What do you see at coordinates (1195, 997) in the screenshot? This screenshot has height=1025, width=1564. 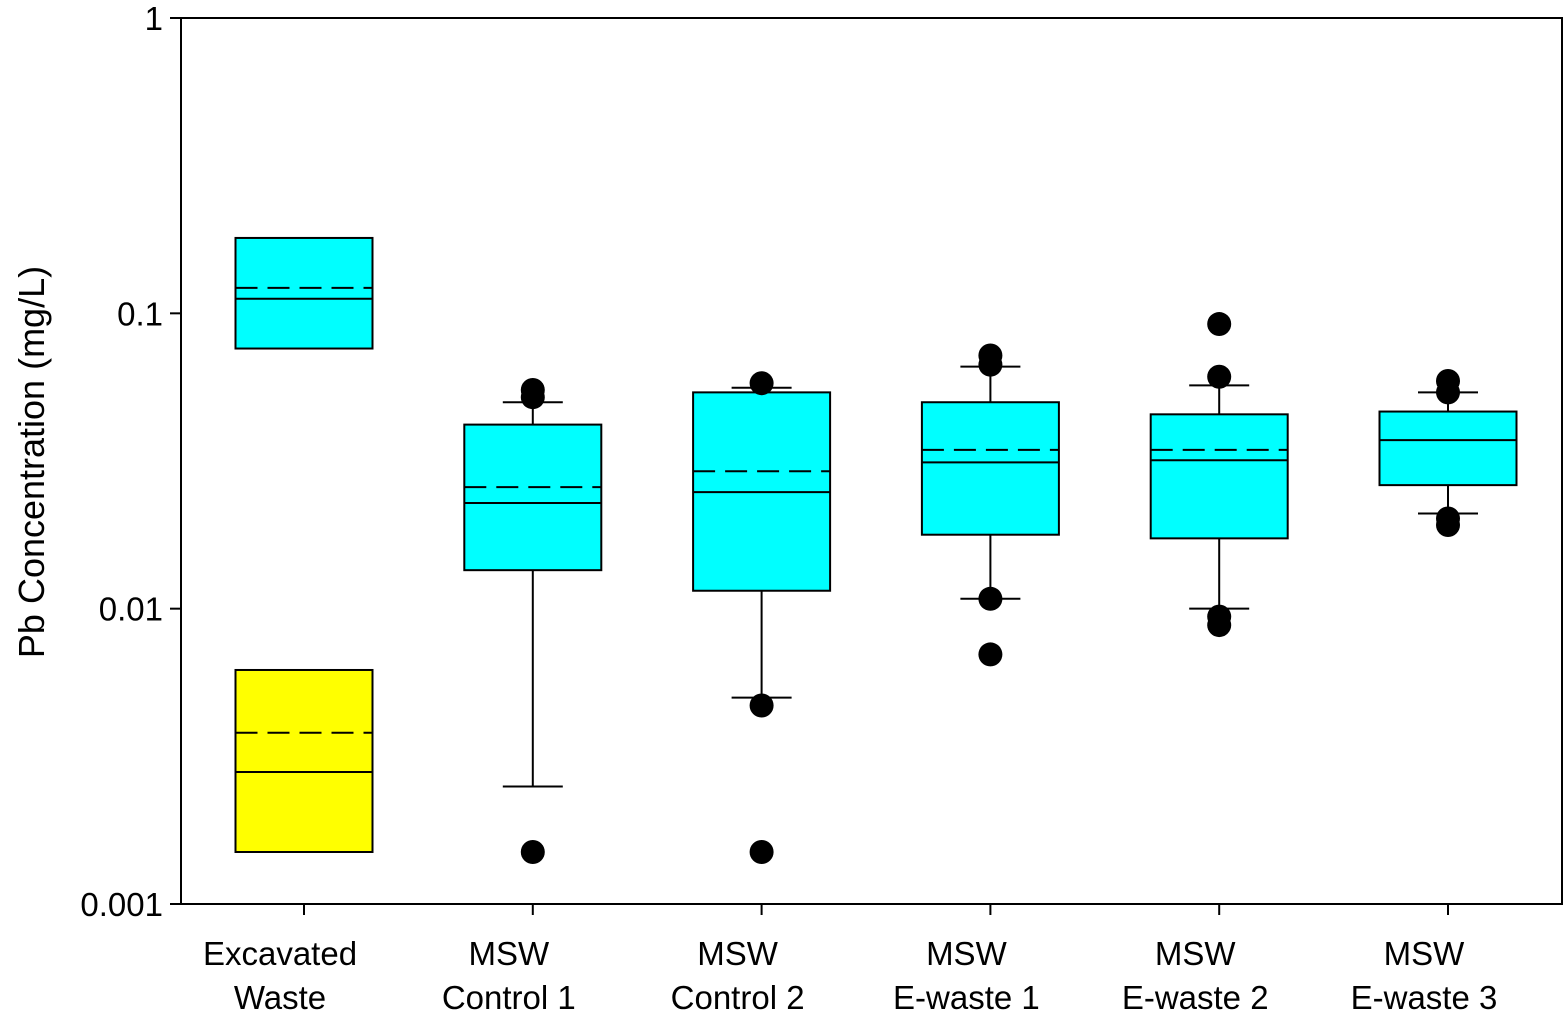 I see `x-category-label: E-waste 2` at bounding box center [1195, 997].